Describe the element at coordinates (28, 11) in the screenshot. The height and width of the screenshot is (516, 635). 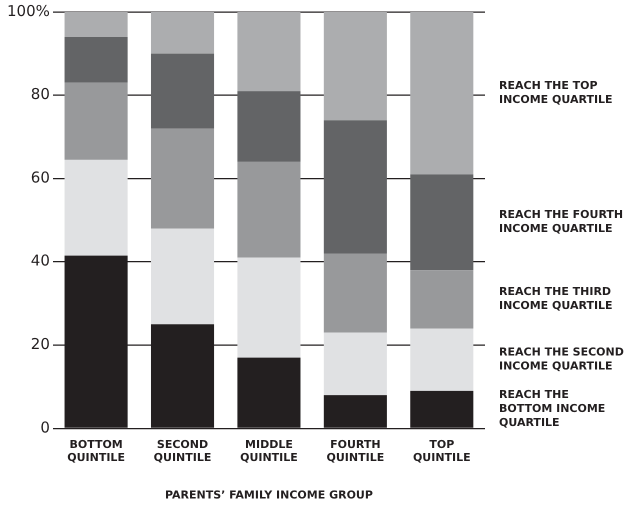
I see `y-tick-label: 100%` at that location.